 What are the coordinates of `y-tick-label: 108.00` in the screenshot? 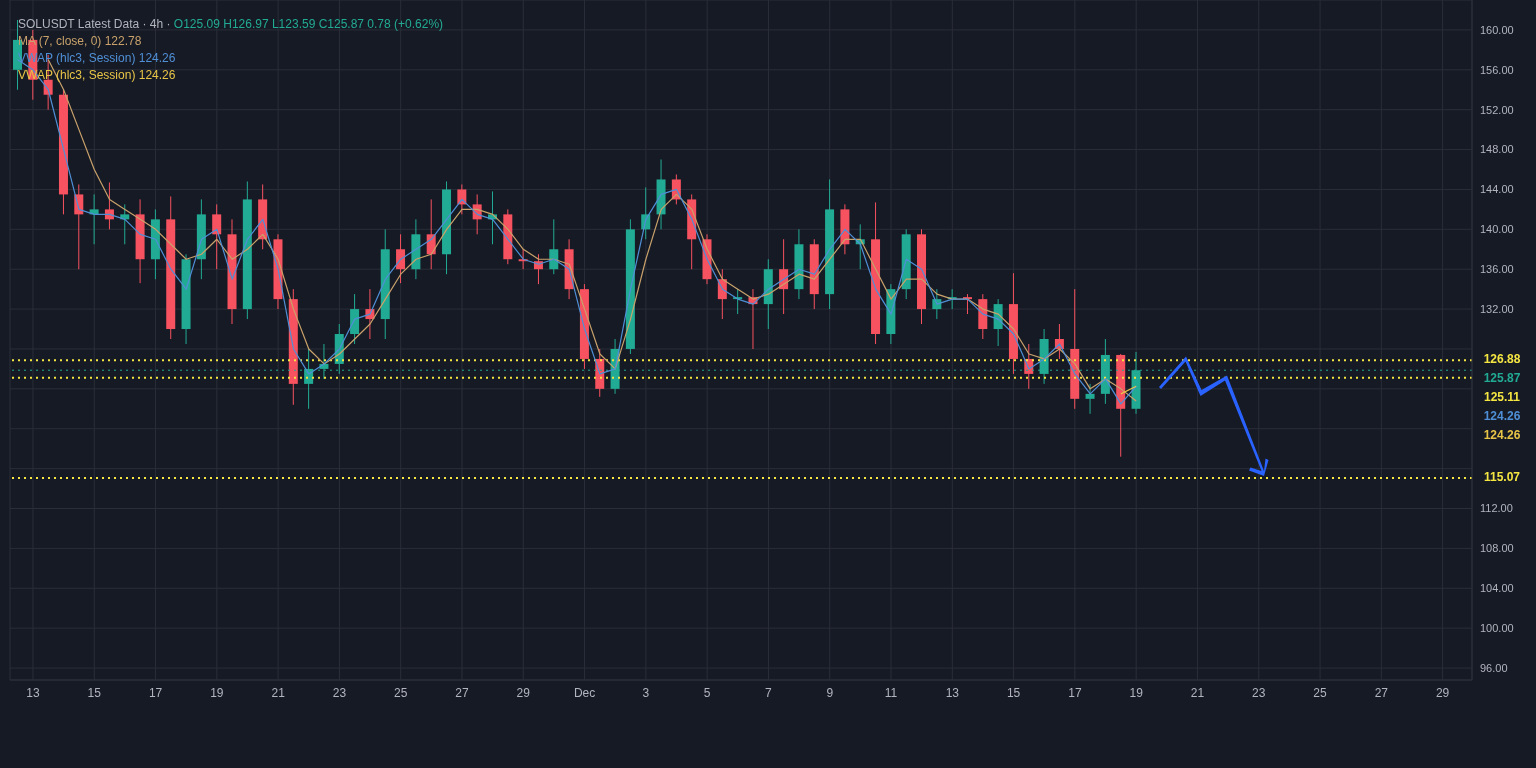 It's located at (1497, 548).